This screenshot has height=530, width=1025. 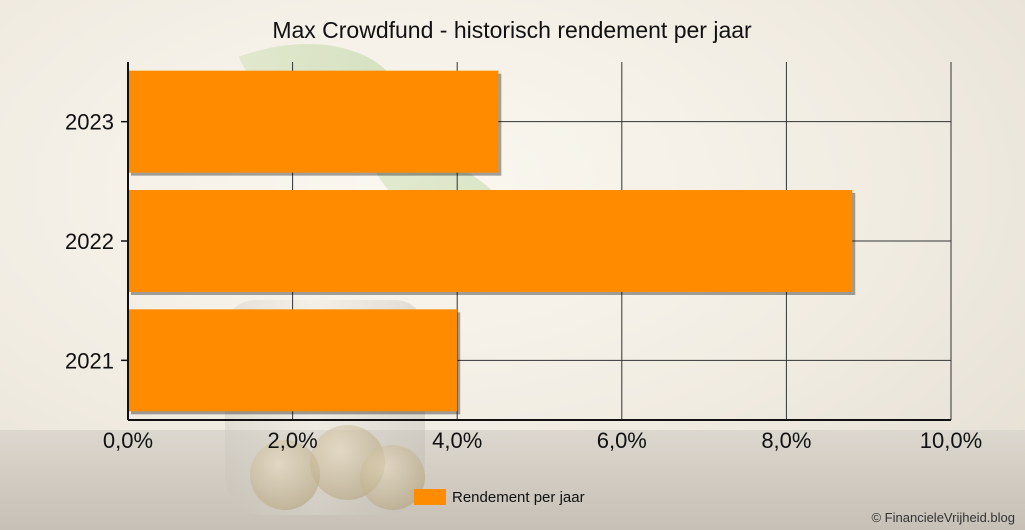 What do you see at coordinates (293, 360) in the screenshot?
I see `bar-2021` at bounding box center [293, 360].